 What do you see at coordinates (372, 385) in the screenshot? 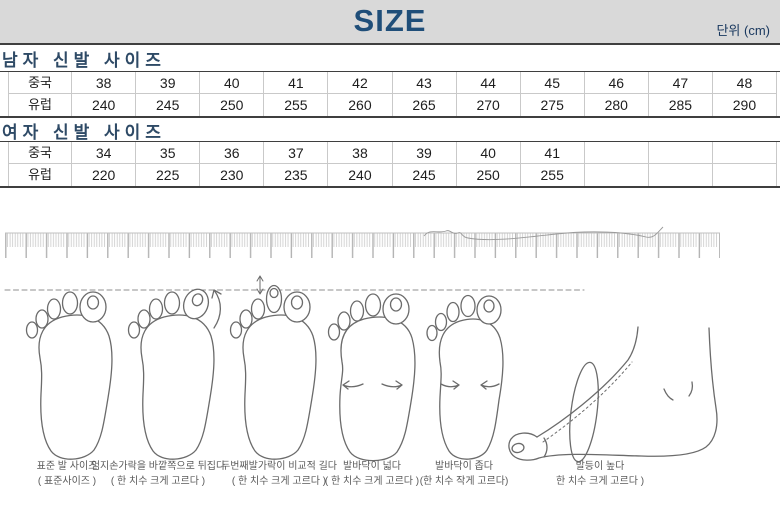
I see `width-outward-arrows-icon` at bounding box center [372, 385].